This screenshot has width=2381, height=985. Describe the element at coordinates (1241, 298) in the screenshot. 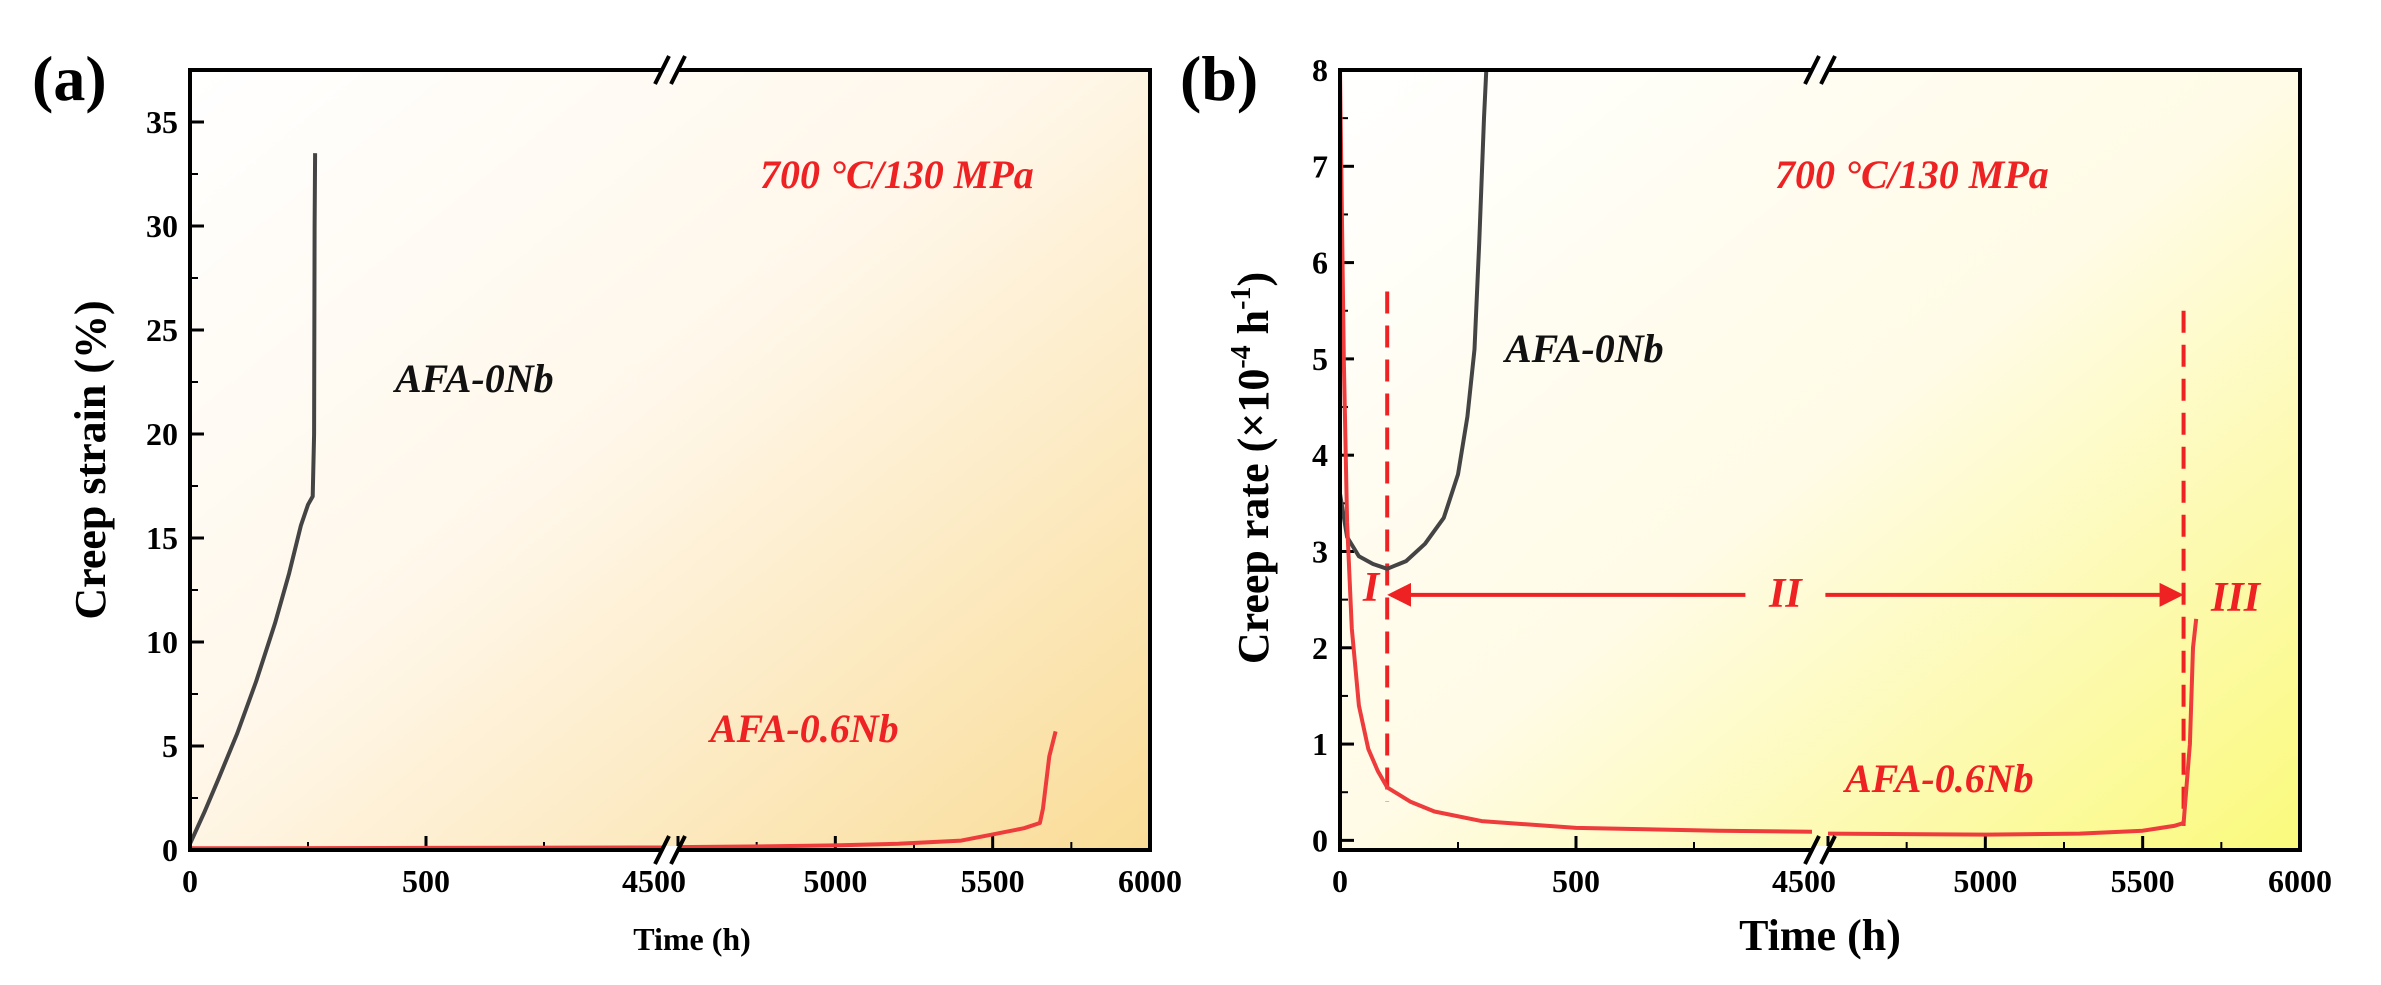

I see `y-axis-label-exp2: -1` at that location.